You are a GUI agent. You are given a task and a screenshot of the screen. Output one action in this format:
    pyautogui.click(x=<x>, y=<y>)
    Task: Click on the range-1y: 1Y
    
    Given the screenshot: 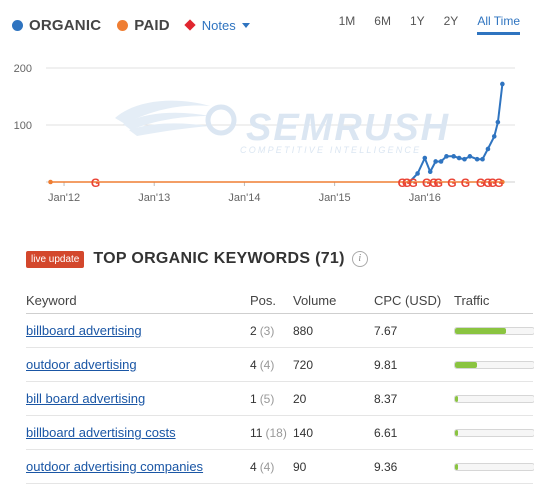 What is the action you would take?
    pyautogui.click(x=417, y=21)
    